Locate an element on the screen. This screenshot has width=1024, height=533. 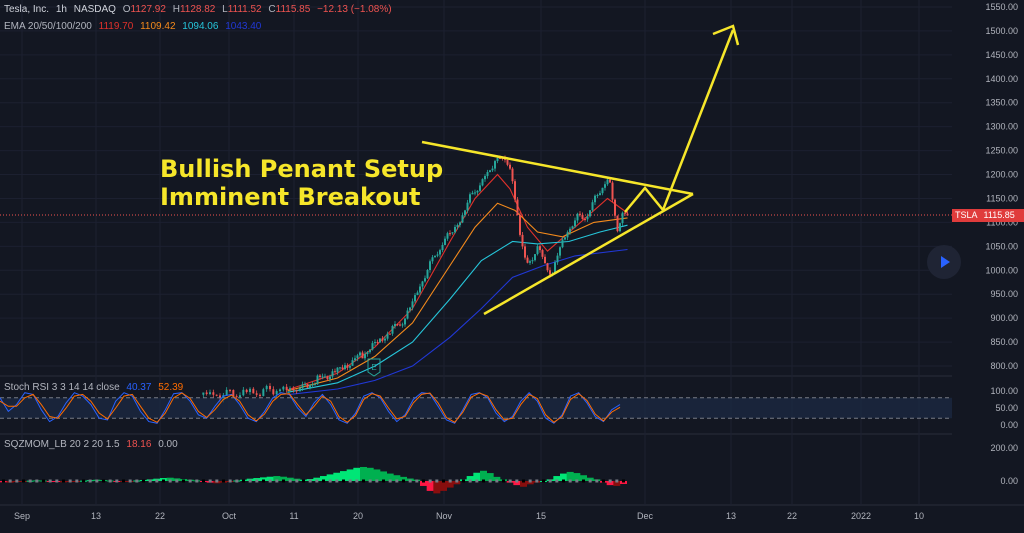
earnings-marker: E is located at coordinates (374, 367).